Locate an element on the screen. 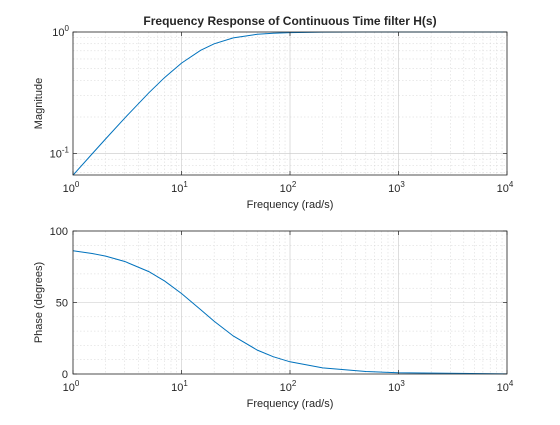 The image size is (560, 425). phase-y-tick-label: 0 is located at coordinates (65, 375).